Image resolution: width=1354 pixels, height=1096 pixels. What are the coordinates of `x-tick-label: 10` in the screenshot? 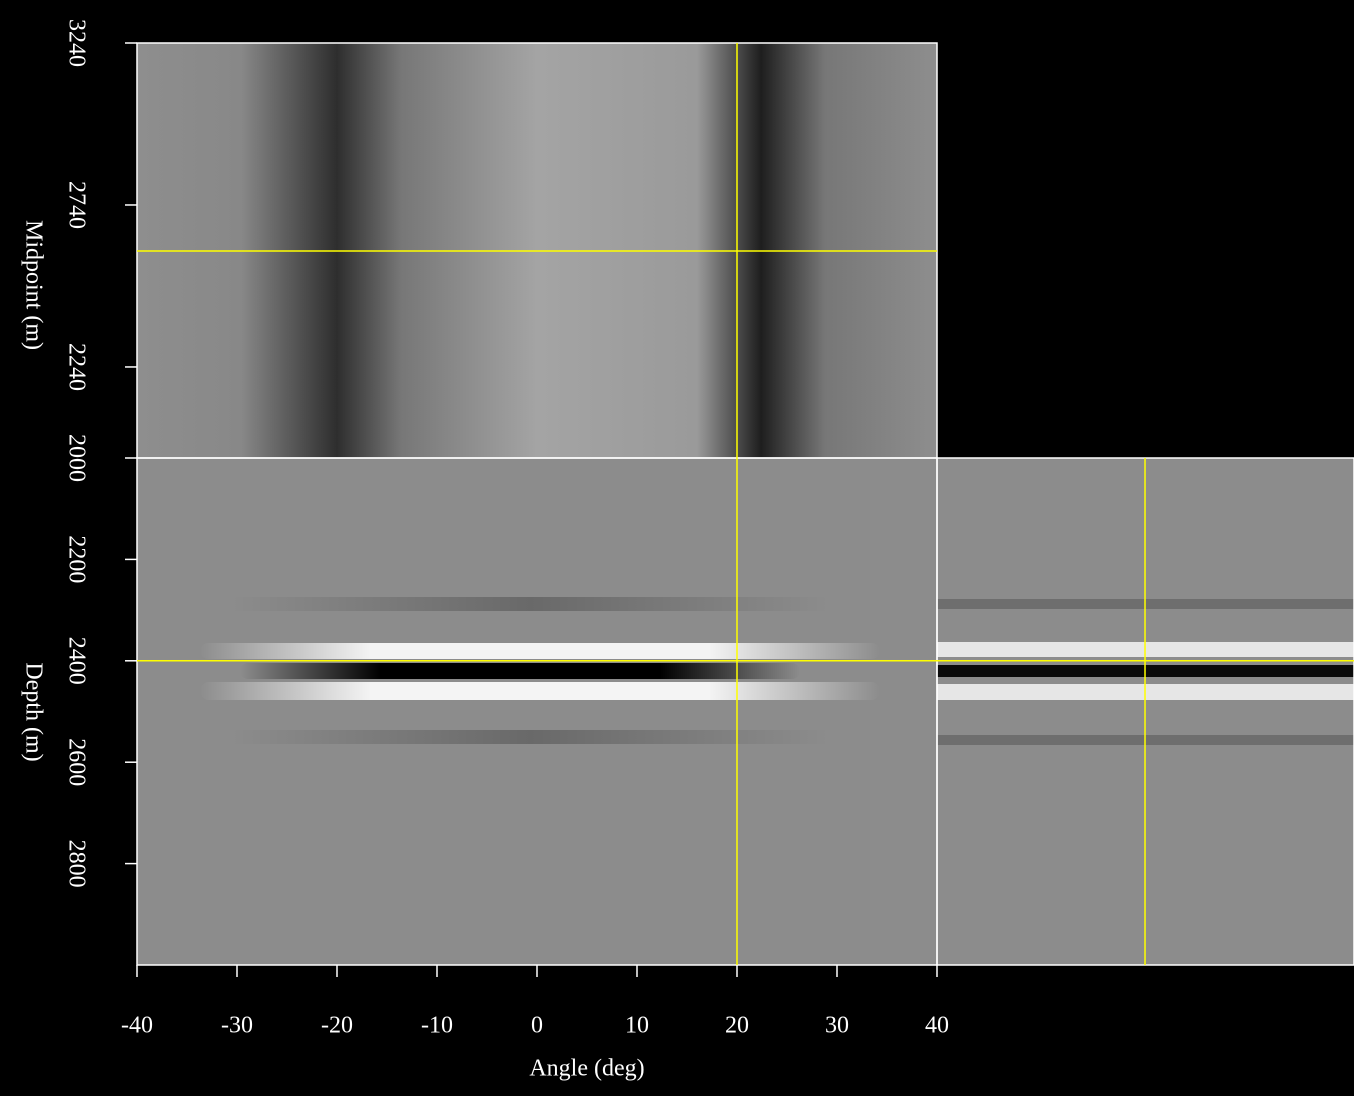 It's located at (637, 1026).